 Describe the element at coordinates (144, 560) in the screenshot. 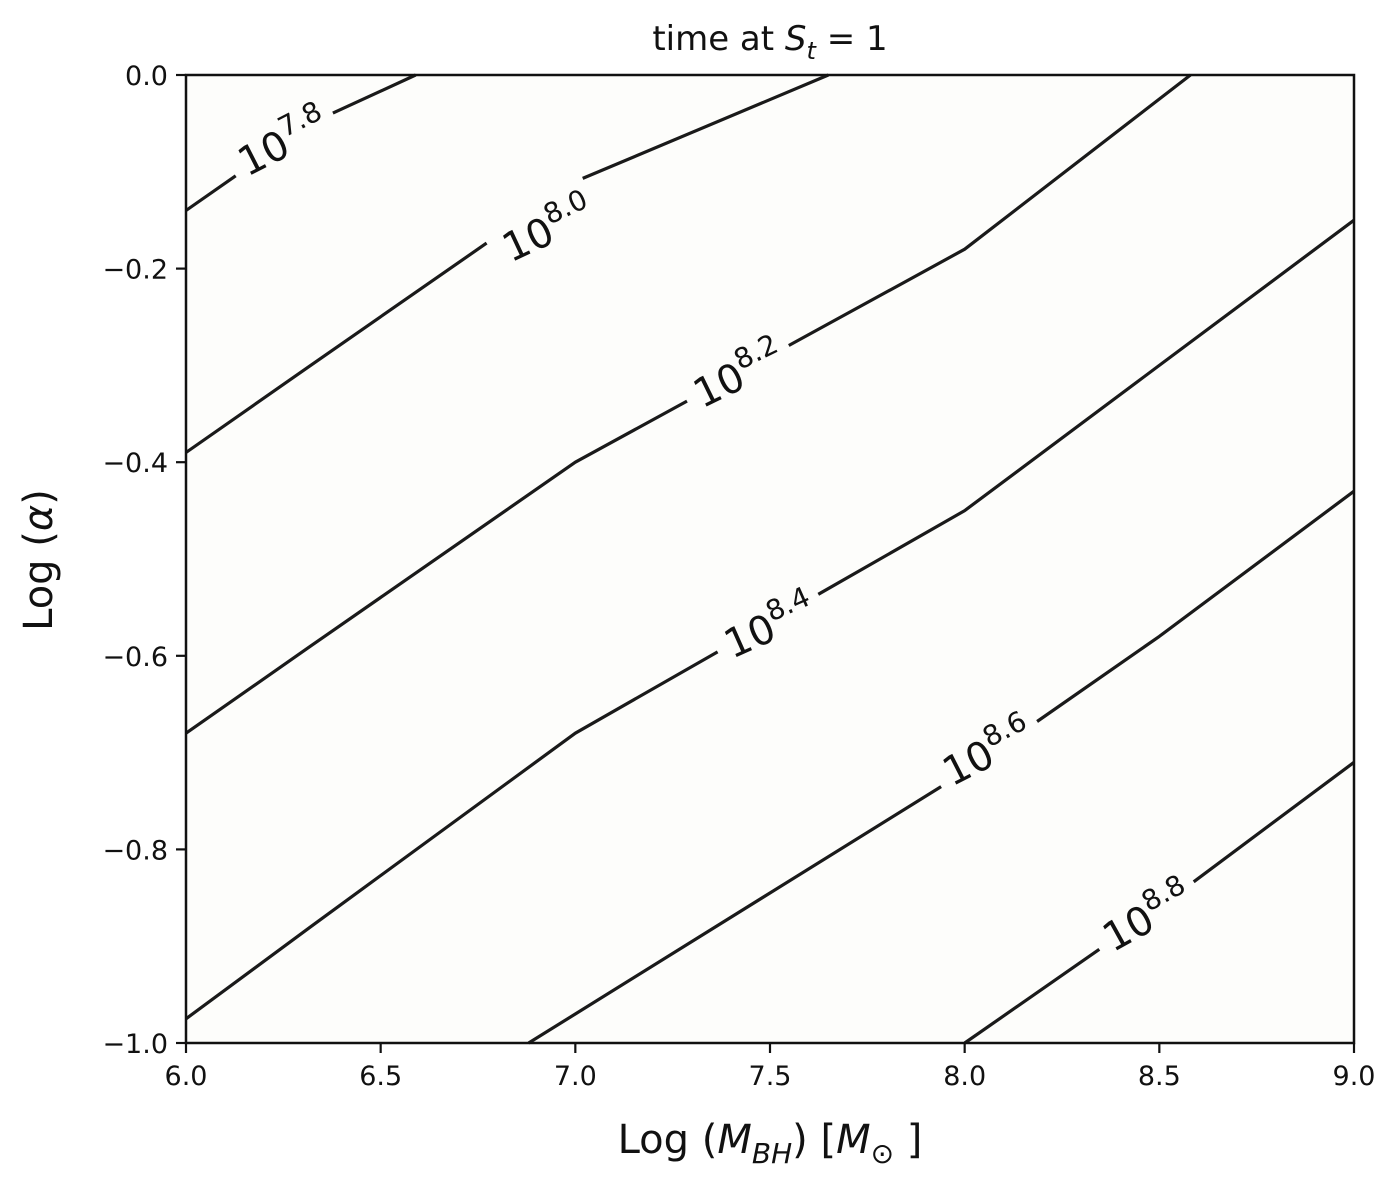

I see `y-axis-ticks: 0.0 −0.2 −0.4 −0.6 −0.8 −1.0` at that location.